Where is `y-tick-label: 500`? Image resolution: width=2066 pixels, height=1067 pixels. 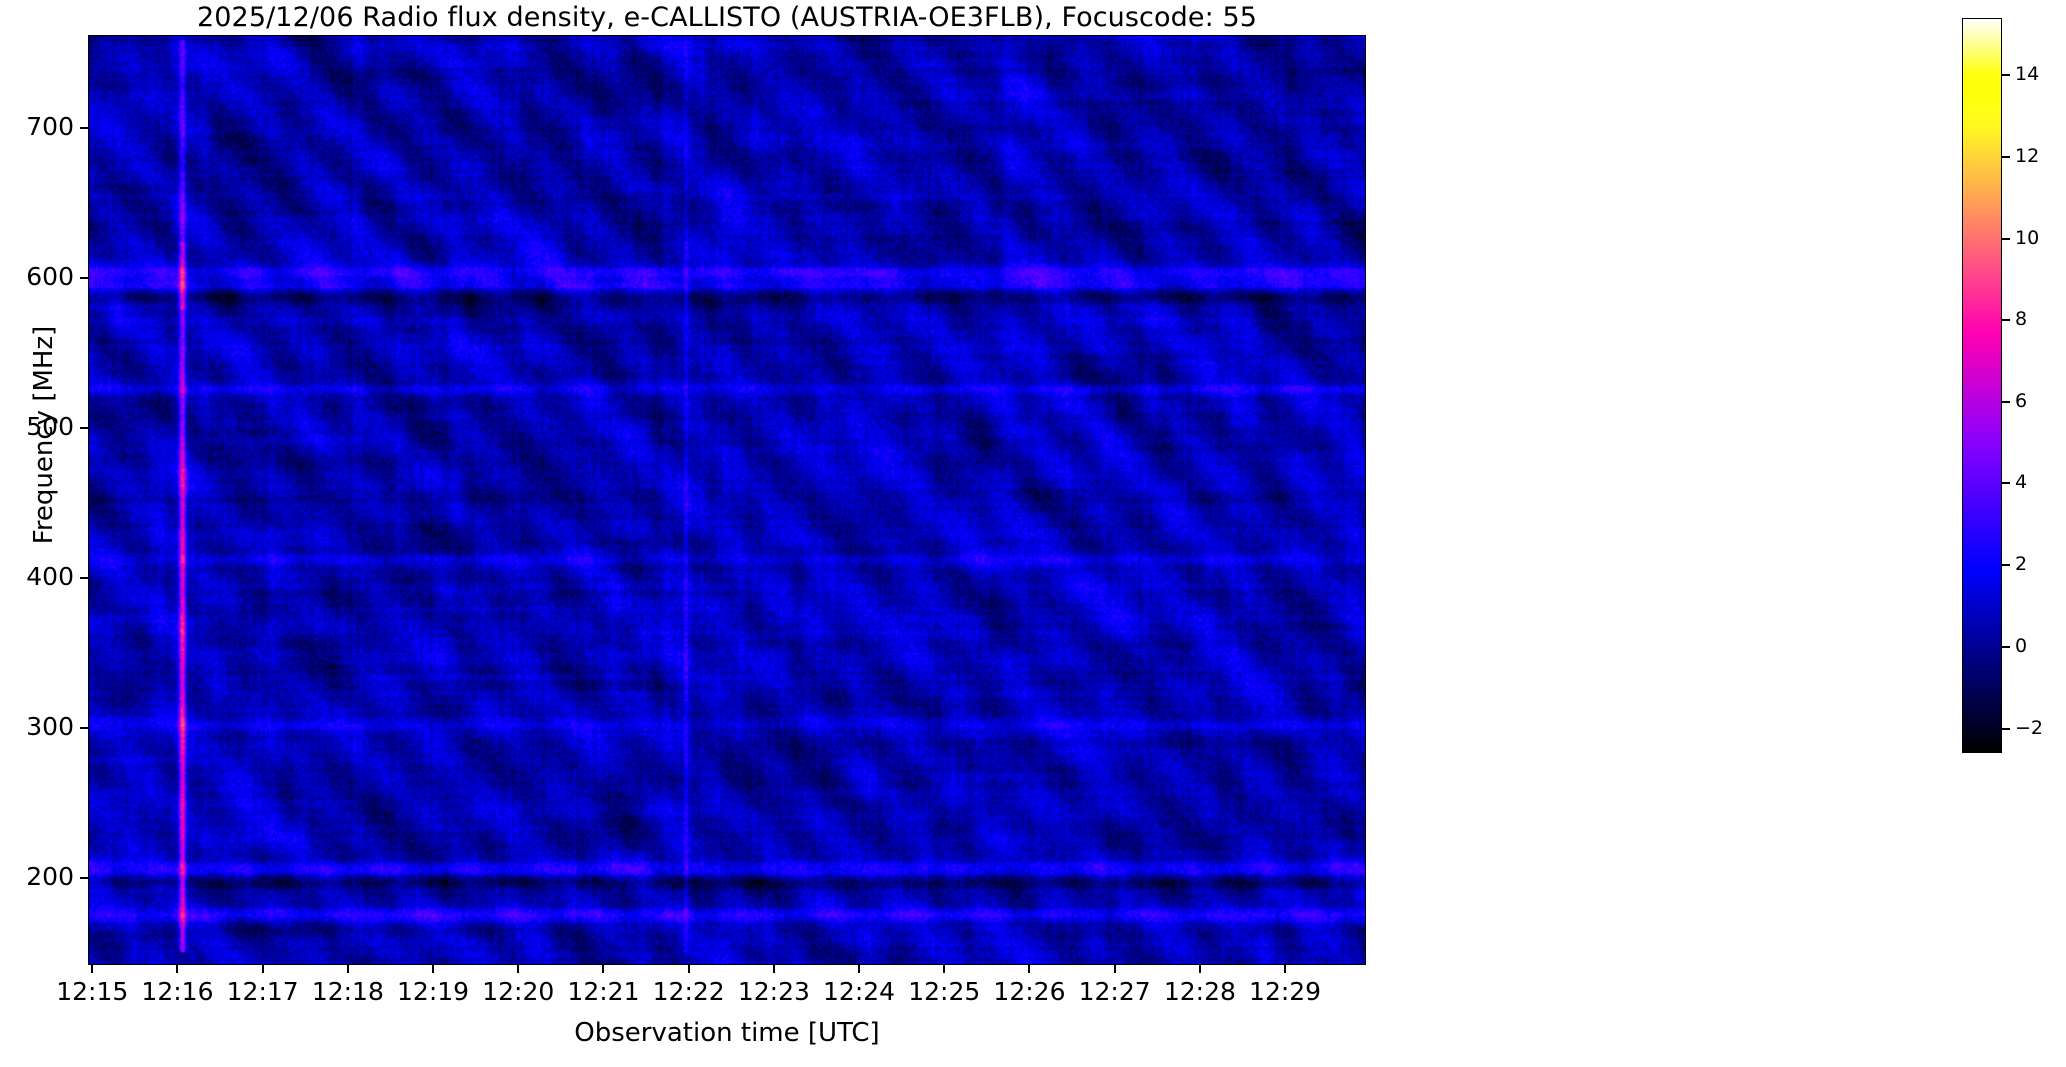 y-tick-label: 500 is located at coordinates (50, 427).